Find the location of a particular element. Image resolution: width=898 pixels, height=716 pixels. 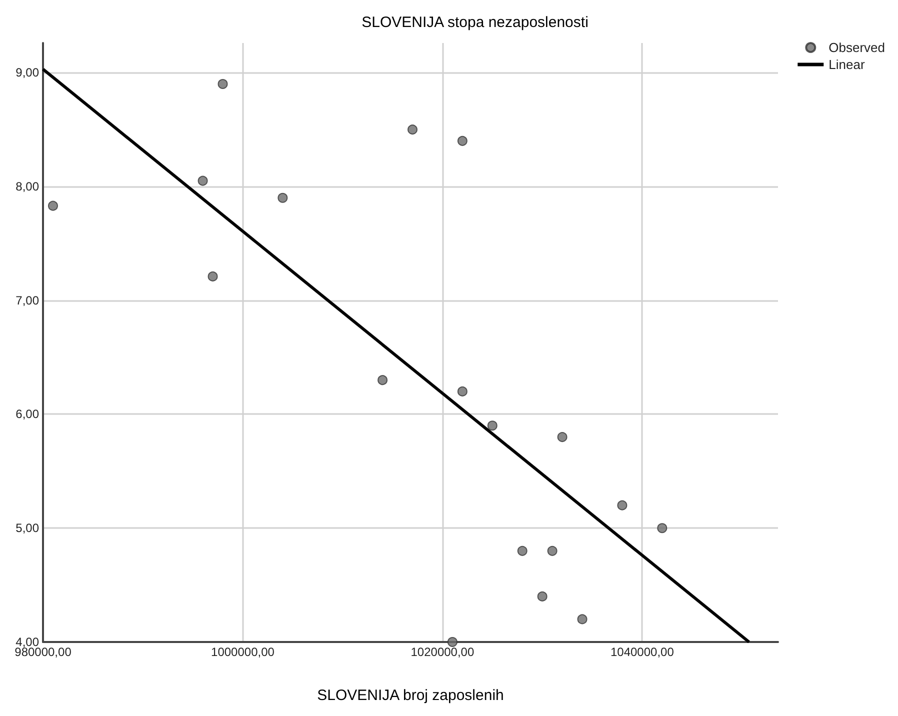

x-axis-title: SLOVENIJA broj zaposlenih is located at coordinates (410, 695).